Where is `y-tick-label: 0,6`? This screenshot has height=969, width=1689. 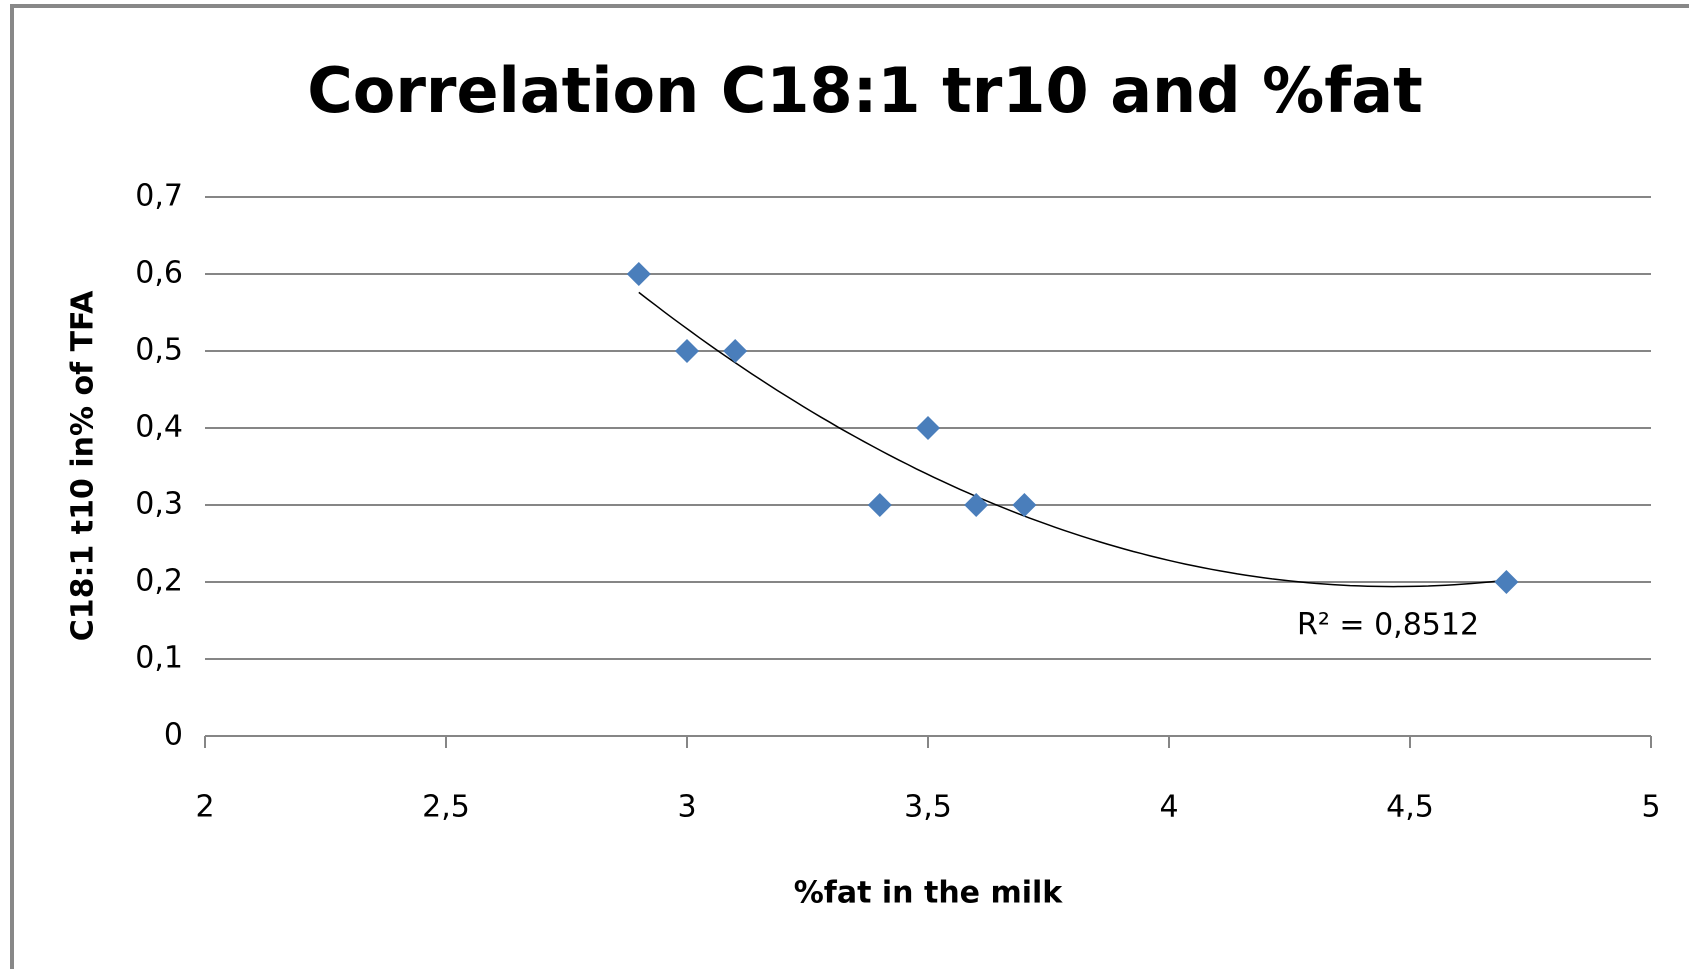 y-tick-label: 0,6 is located at coordinates (159, 273).